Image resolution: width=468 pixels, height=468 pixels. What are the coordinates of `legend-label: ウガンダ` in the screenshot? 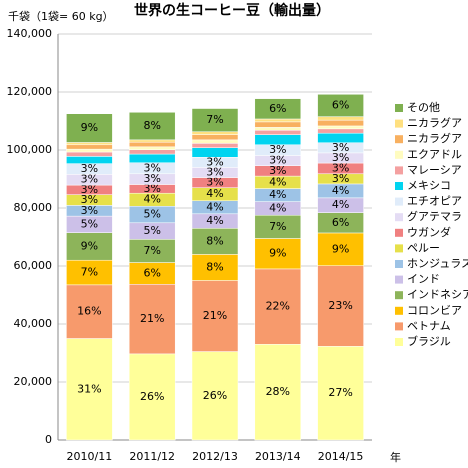 It's located at (429, 232).